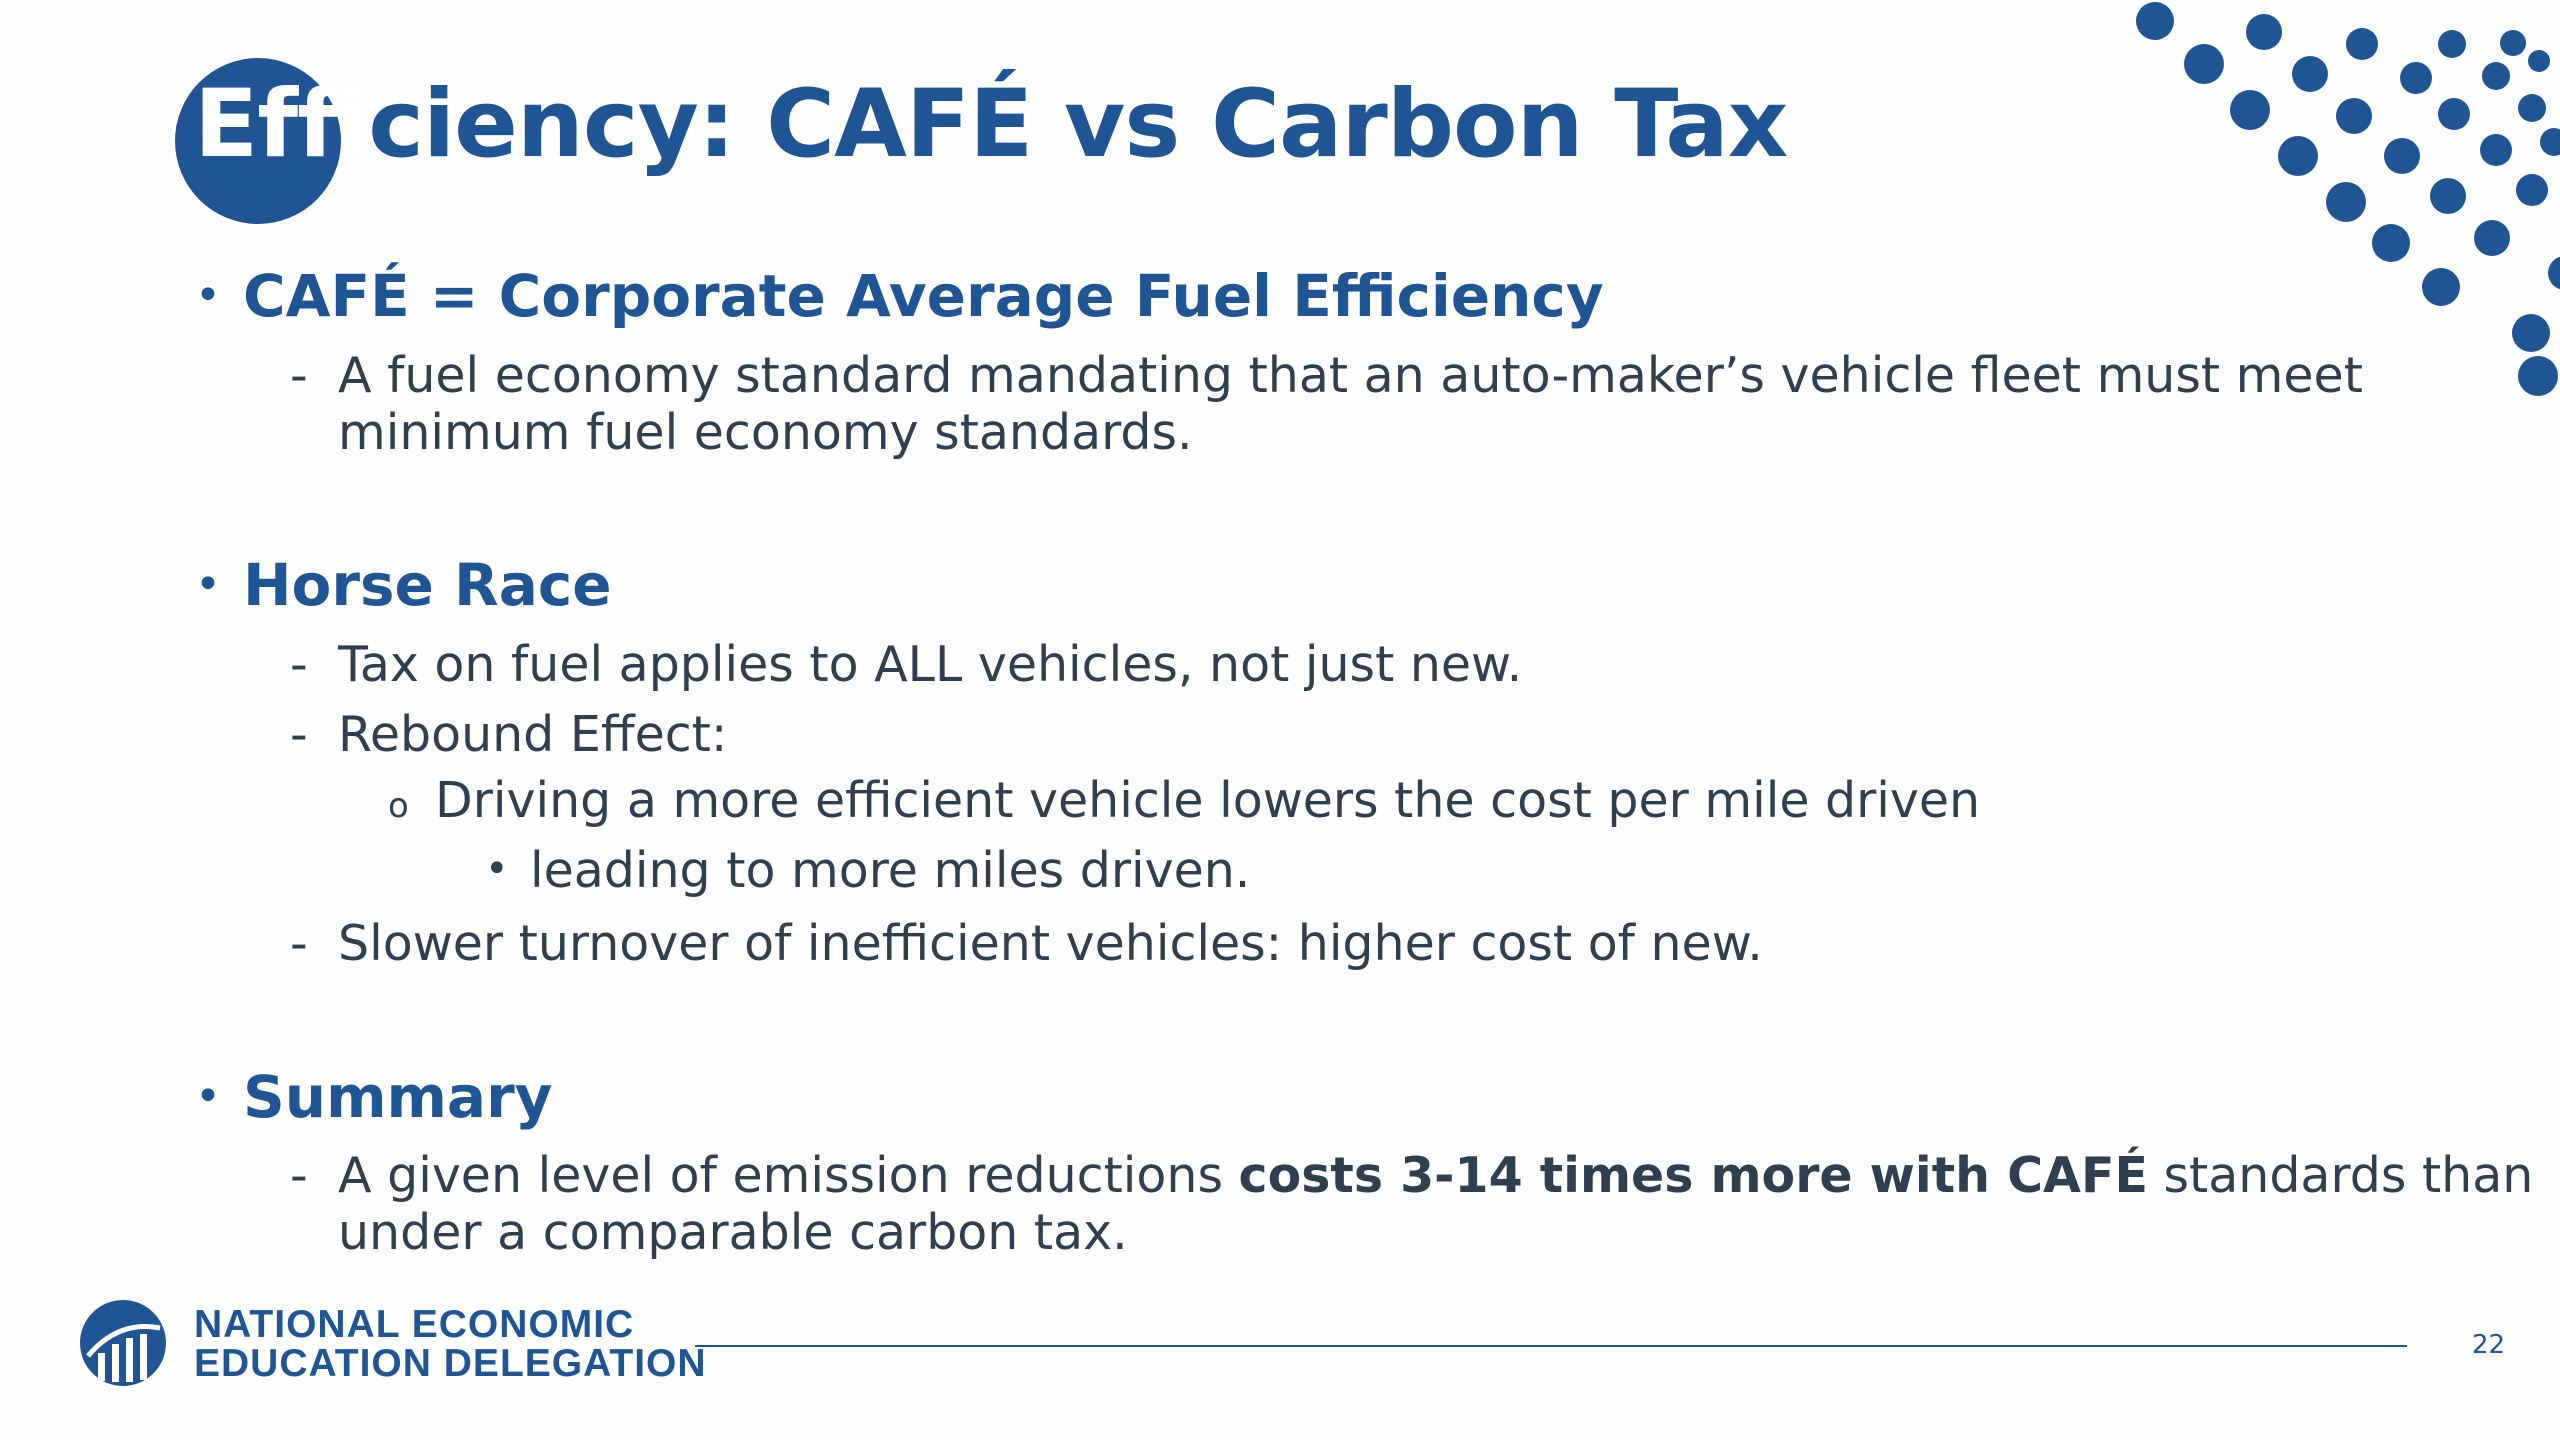 This screenshot has height=1440, width=2560. I want to click on organization-name: NATIONAL ECONOMIC EDUCATION DELEGATION, so click(450, 1344).